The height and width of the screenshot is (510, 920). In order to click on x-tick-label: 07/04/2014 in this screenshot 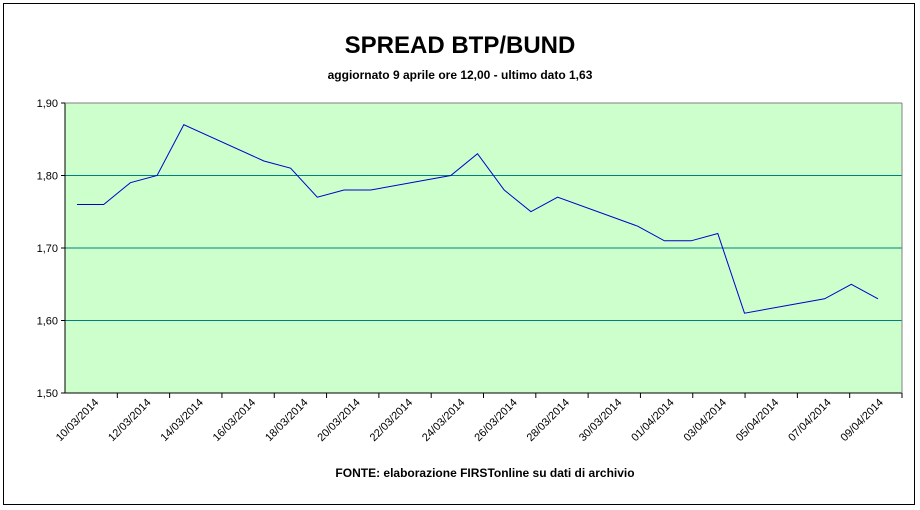, I will do `click(809, 420)`.